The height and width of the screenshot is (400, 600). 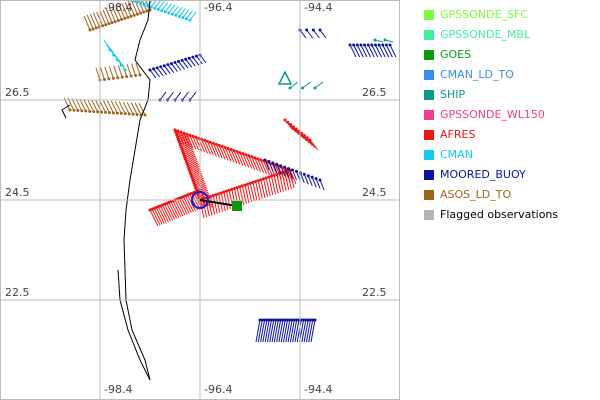 I want to click on legend-label: CMAN, so click(x=456, y=154).